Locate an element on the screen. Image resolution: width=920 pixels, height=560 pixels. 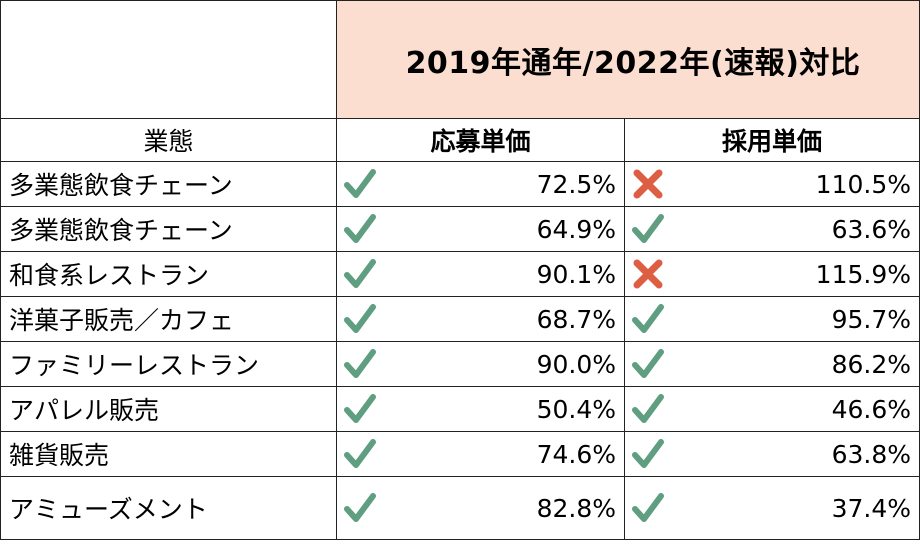
hiring-price-value: 86.2% is located at coordinates (871, 364).